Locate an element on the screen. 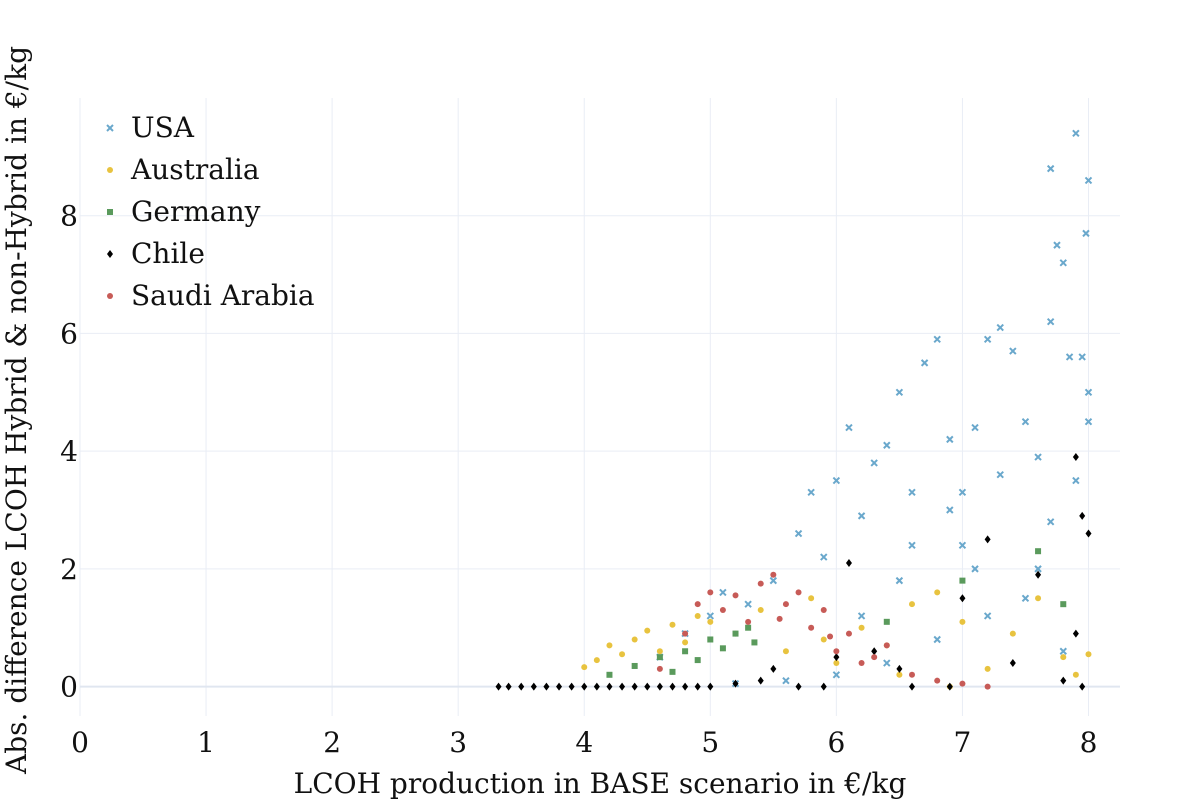 The image size is (1200, 800). x-tick-label: 3 is located at coordinates (458, 742).